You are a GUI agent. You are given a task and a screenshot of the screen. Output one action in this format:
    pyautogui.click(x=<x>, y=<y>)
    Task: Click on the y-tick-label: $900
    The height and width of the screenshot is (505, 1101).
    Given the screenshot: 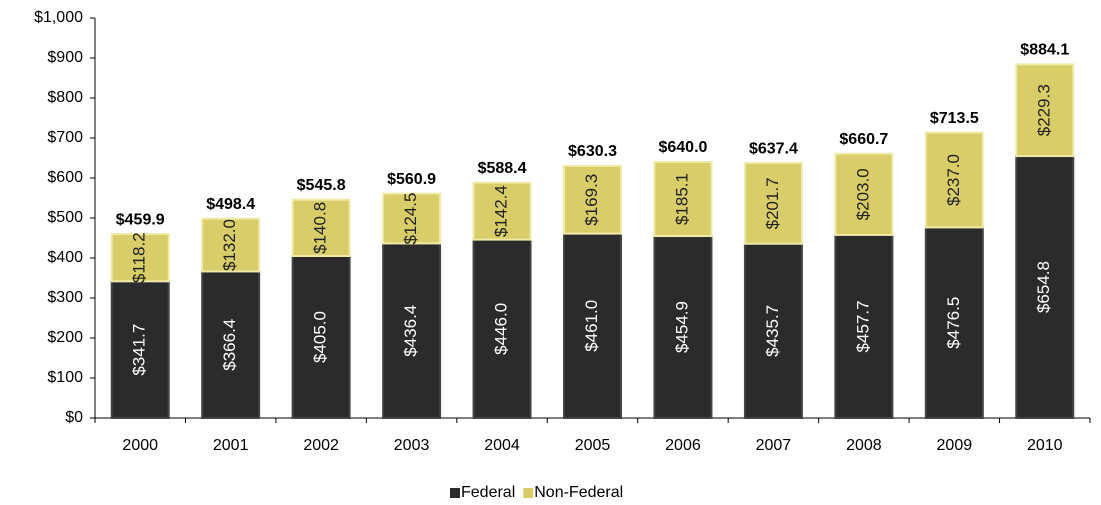 What is the action you would take?
    pyautogui.click(x=65, y=57)
    